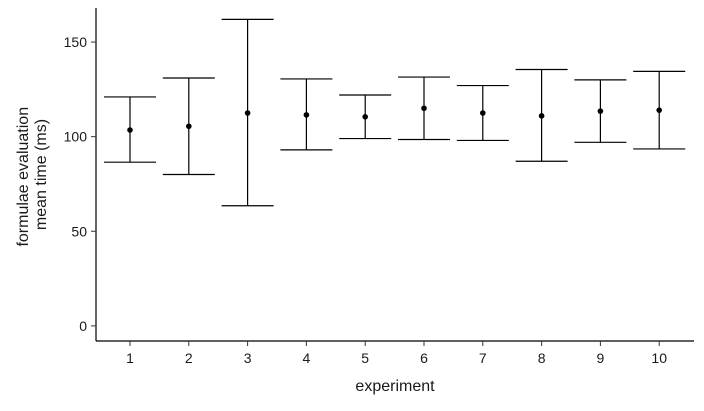 The image size is (704, 411). What do you see at coordinates (394, 119) in the screenshot?
I see `mean-points` at bounding box center [394, 119].